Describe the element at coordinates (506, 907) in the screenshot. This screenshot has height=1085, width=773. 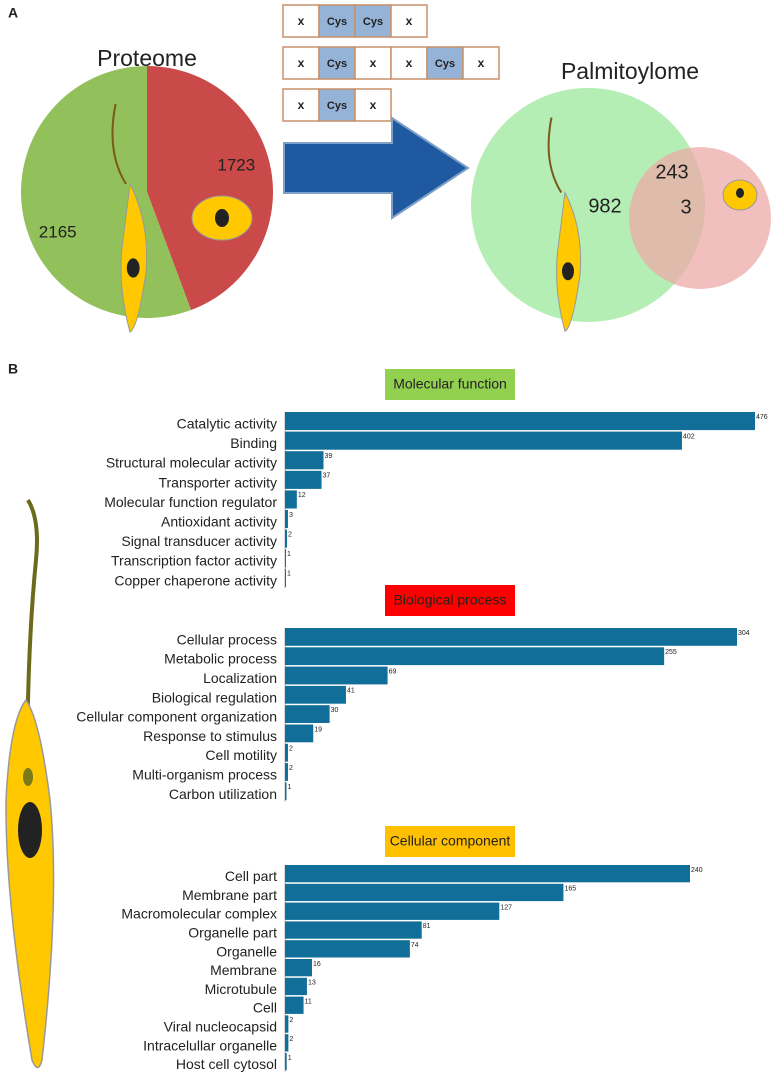
I see `value-label: 127` at that location.